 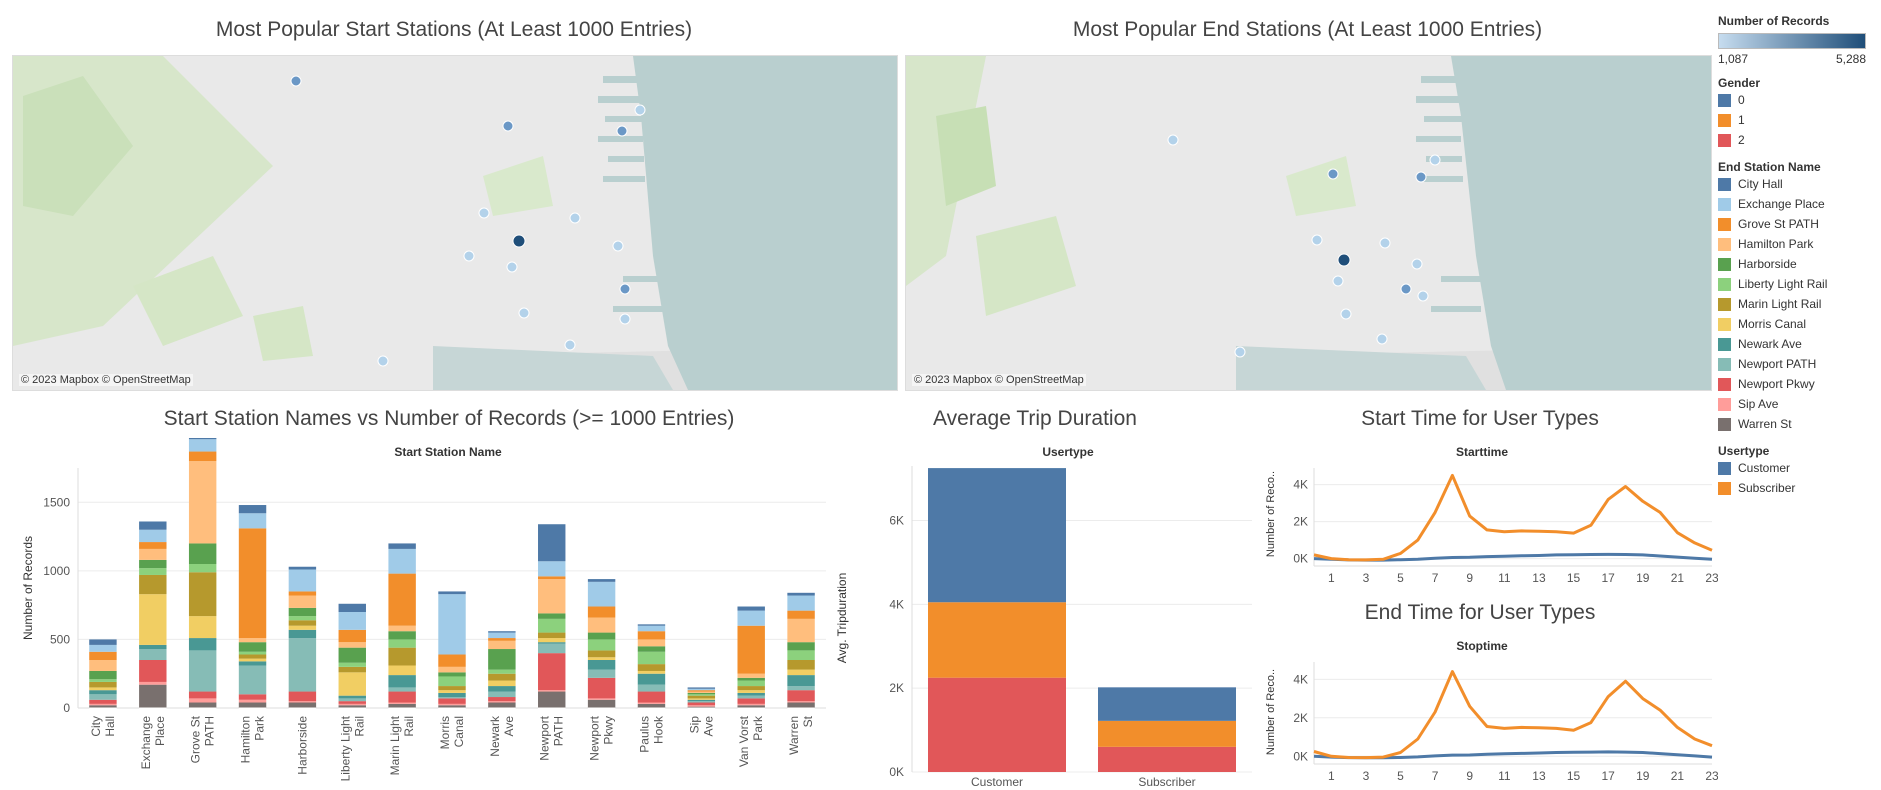 I want to click on station-legend-item: Newport PATH, so click(x=1798, y=364).